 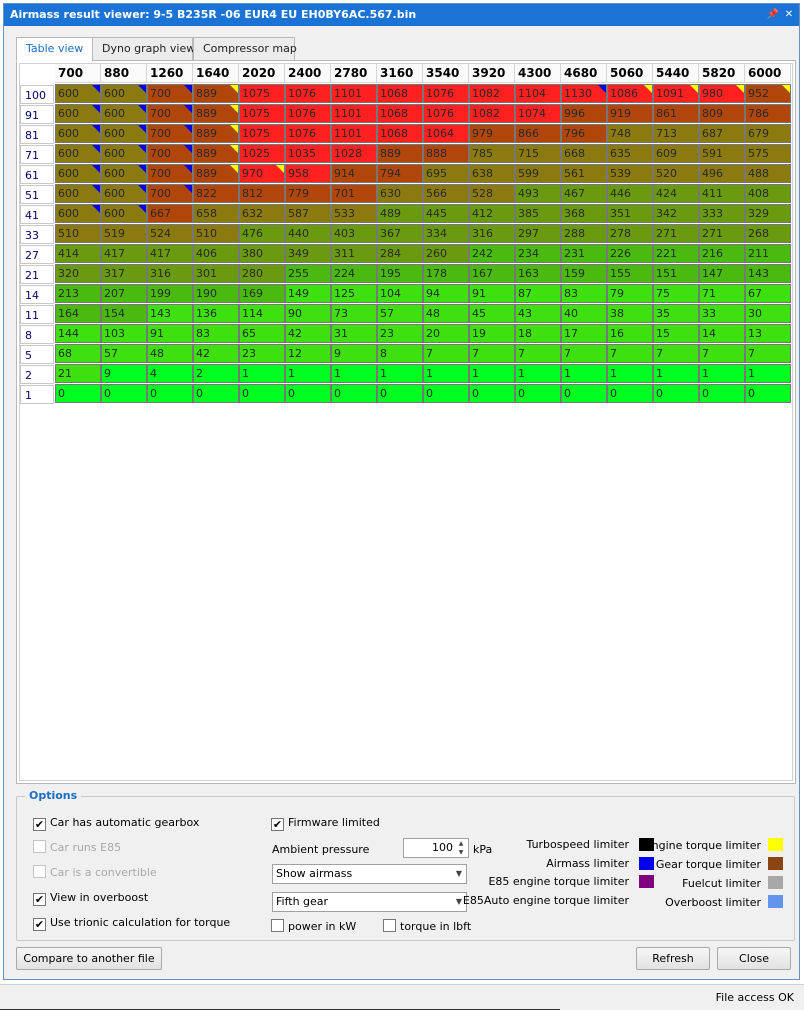 I want to click on table-cell: 167, so click(x=492, y=273).